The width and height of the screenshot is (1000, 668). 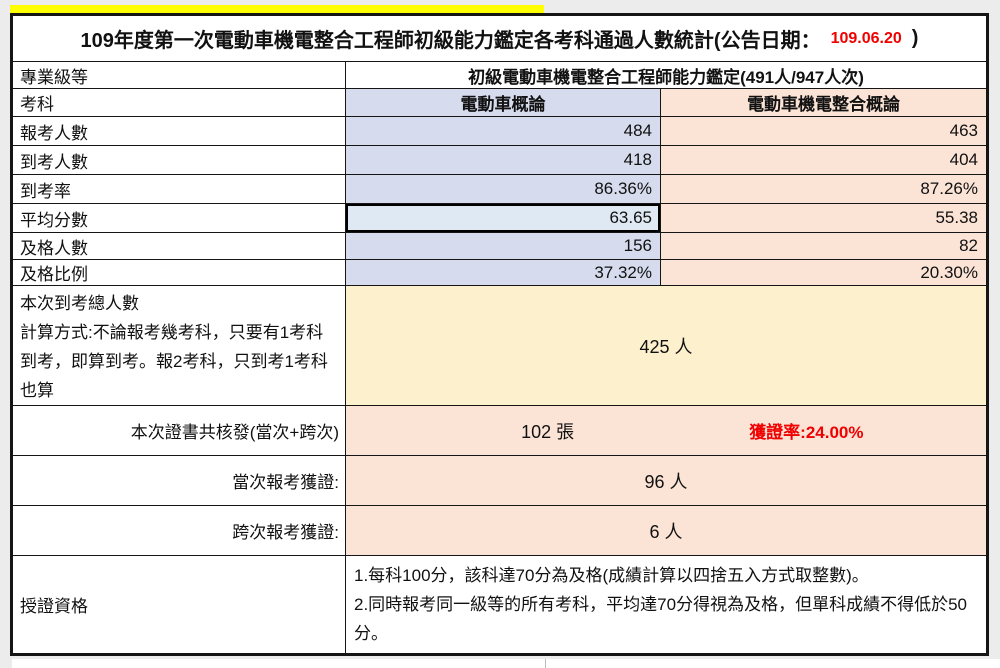 I want to click on subject-col2-header: 電動車機電整合概論, so click(x=823, y=102).